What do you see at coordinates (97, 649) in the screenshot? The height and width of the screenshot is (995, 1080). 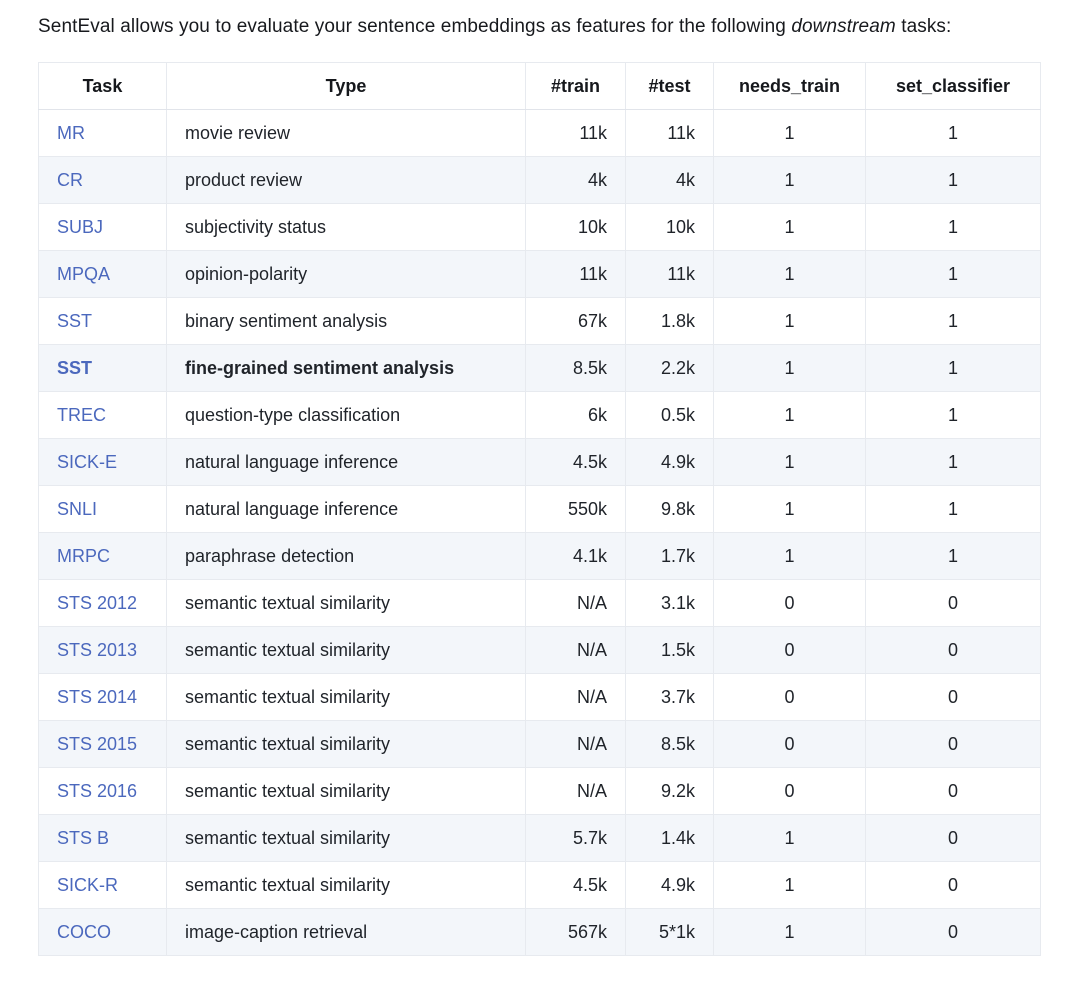 I see `task-link: STS 2013` at bounding box center [97, 649].